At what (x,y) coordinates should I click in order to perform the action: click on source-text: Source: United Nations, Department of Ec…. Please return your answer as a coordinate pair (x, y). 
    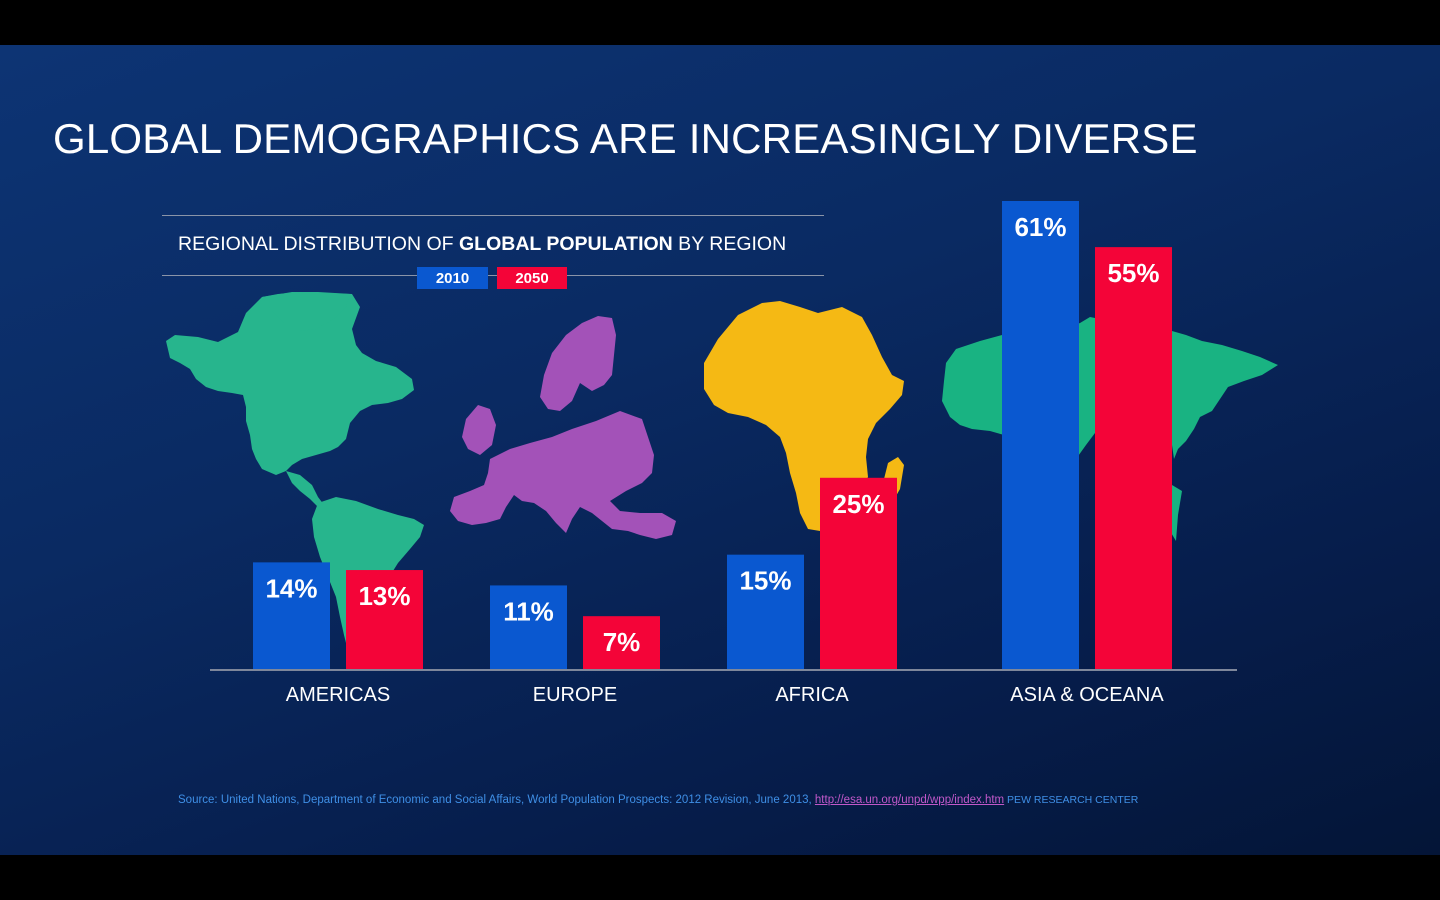
    Looking at the image, I should click on (496, 800).